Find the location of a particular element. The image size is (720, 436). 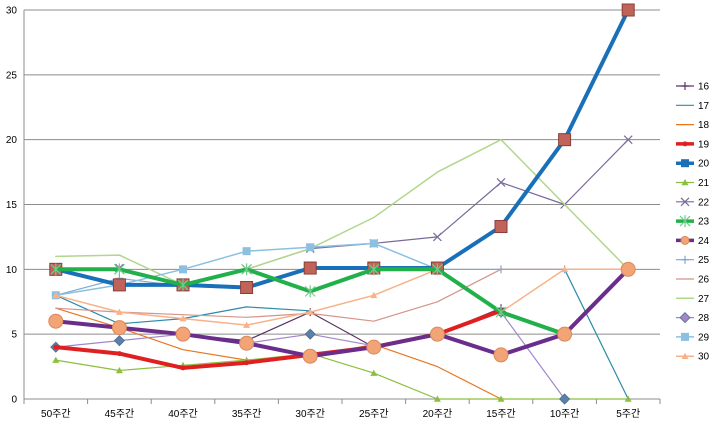

legend-item-30: 30 is located at coordinates (693, 357).